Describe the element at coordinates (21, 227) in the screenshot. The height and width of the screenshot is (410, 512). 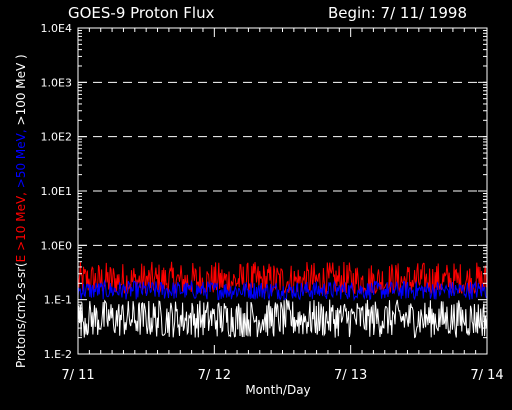
I see `y-axis-label-part-2: E >10 MeV,` at that location.